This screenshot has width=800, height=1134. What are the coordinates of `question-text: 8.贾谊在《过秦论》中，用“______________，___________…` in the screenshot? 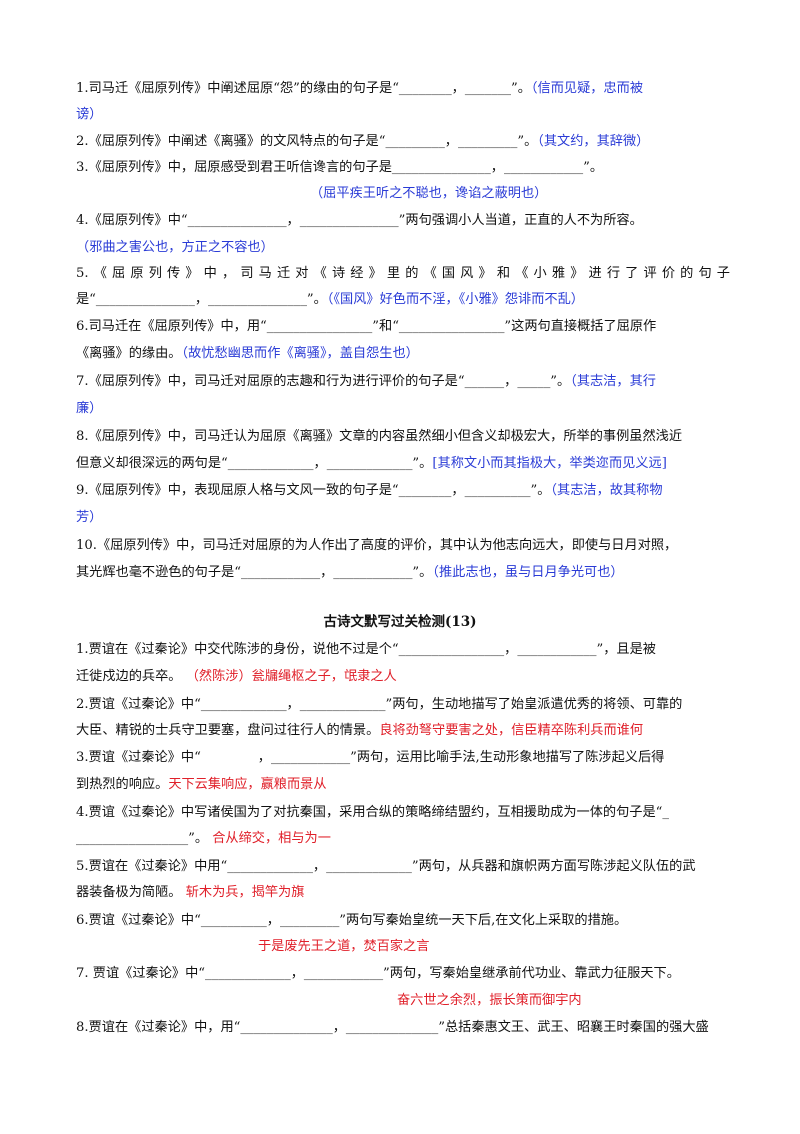 It's located at (392, 1027).